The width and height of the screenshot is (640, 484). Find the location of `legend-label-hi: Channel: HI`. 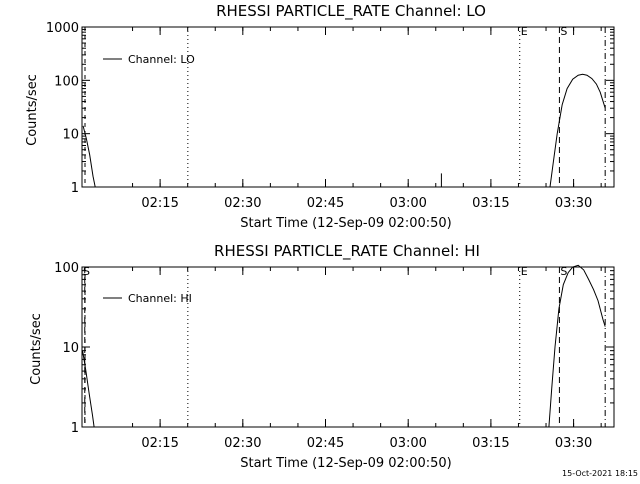

legend-label-hi: Channel: HI is located at coordinates (160, 298).